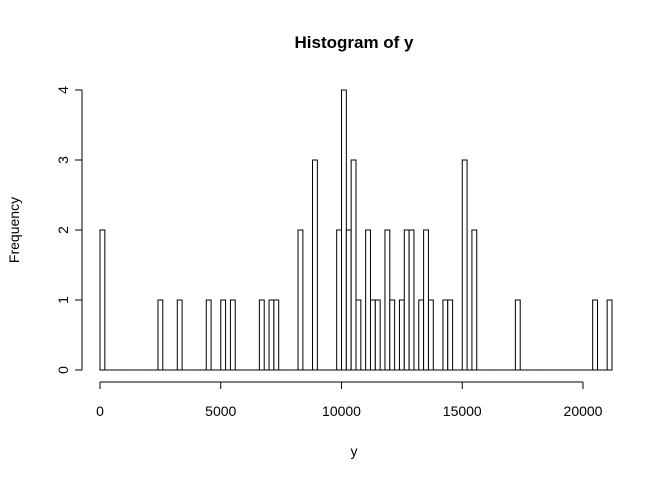  What do you see at coordinates (14, 230) in the screenshot?
I see `y-axis-label: Frequency` at bounding box center [14, 230].